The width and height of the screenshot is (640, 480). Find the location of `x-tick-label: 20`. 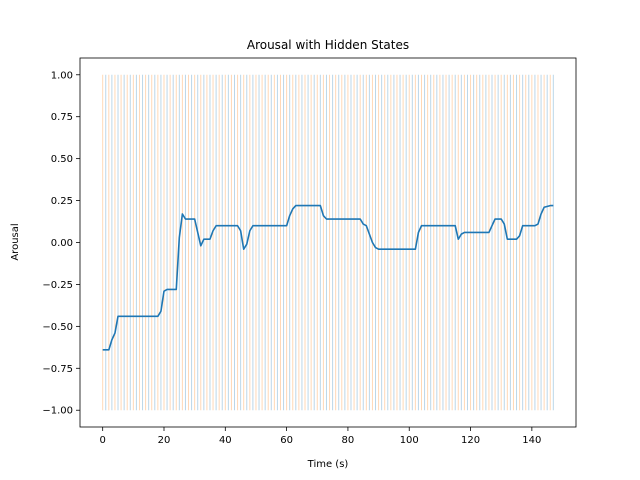

x-tick-label: 20 is located at coordinates (164, 440).